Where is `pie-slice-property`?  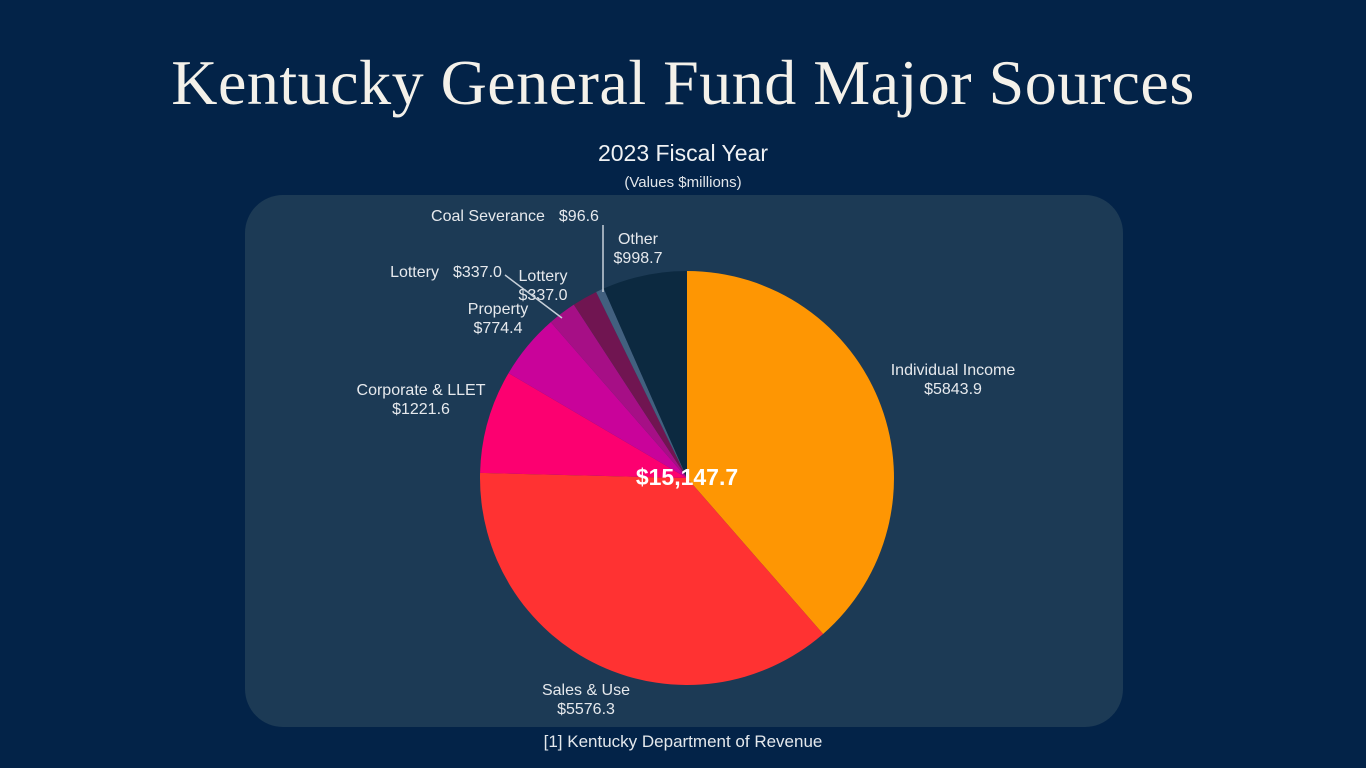 pie-slice-property is located at coordinates (597, 400).